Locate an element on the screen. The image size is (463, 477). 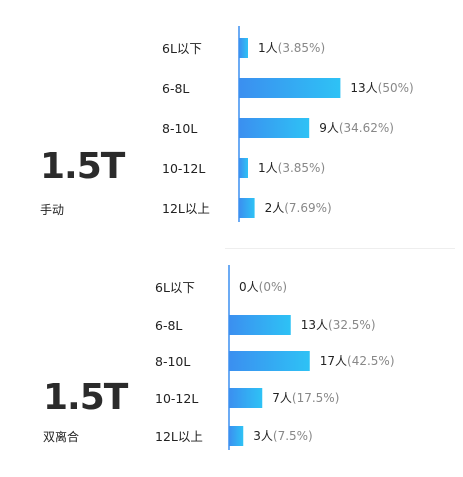
percent-label: (7.5%) is located at coordinates (293, 436).